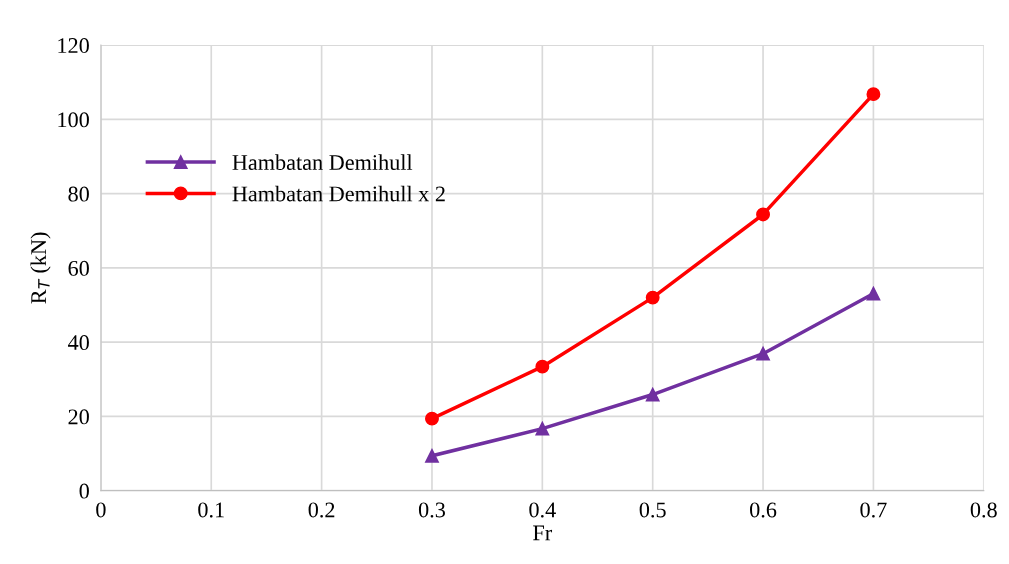  Describe the element at coordinates (84, 491) in the screenshot. I see `y-tick-label: 0` at that location.